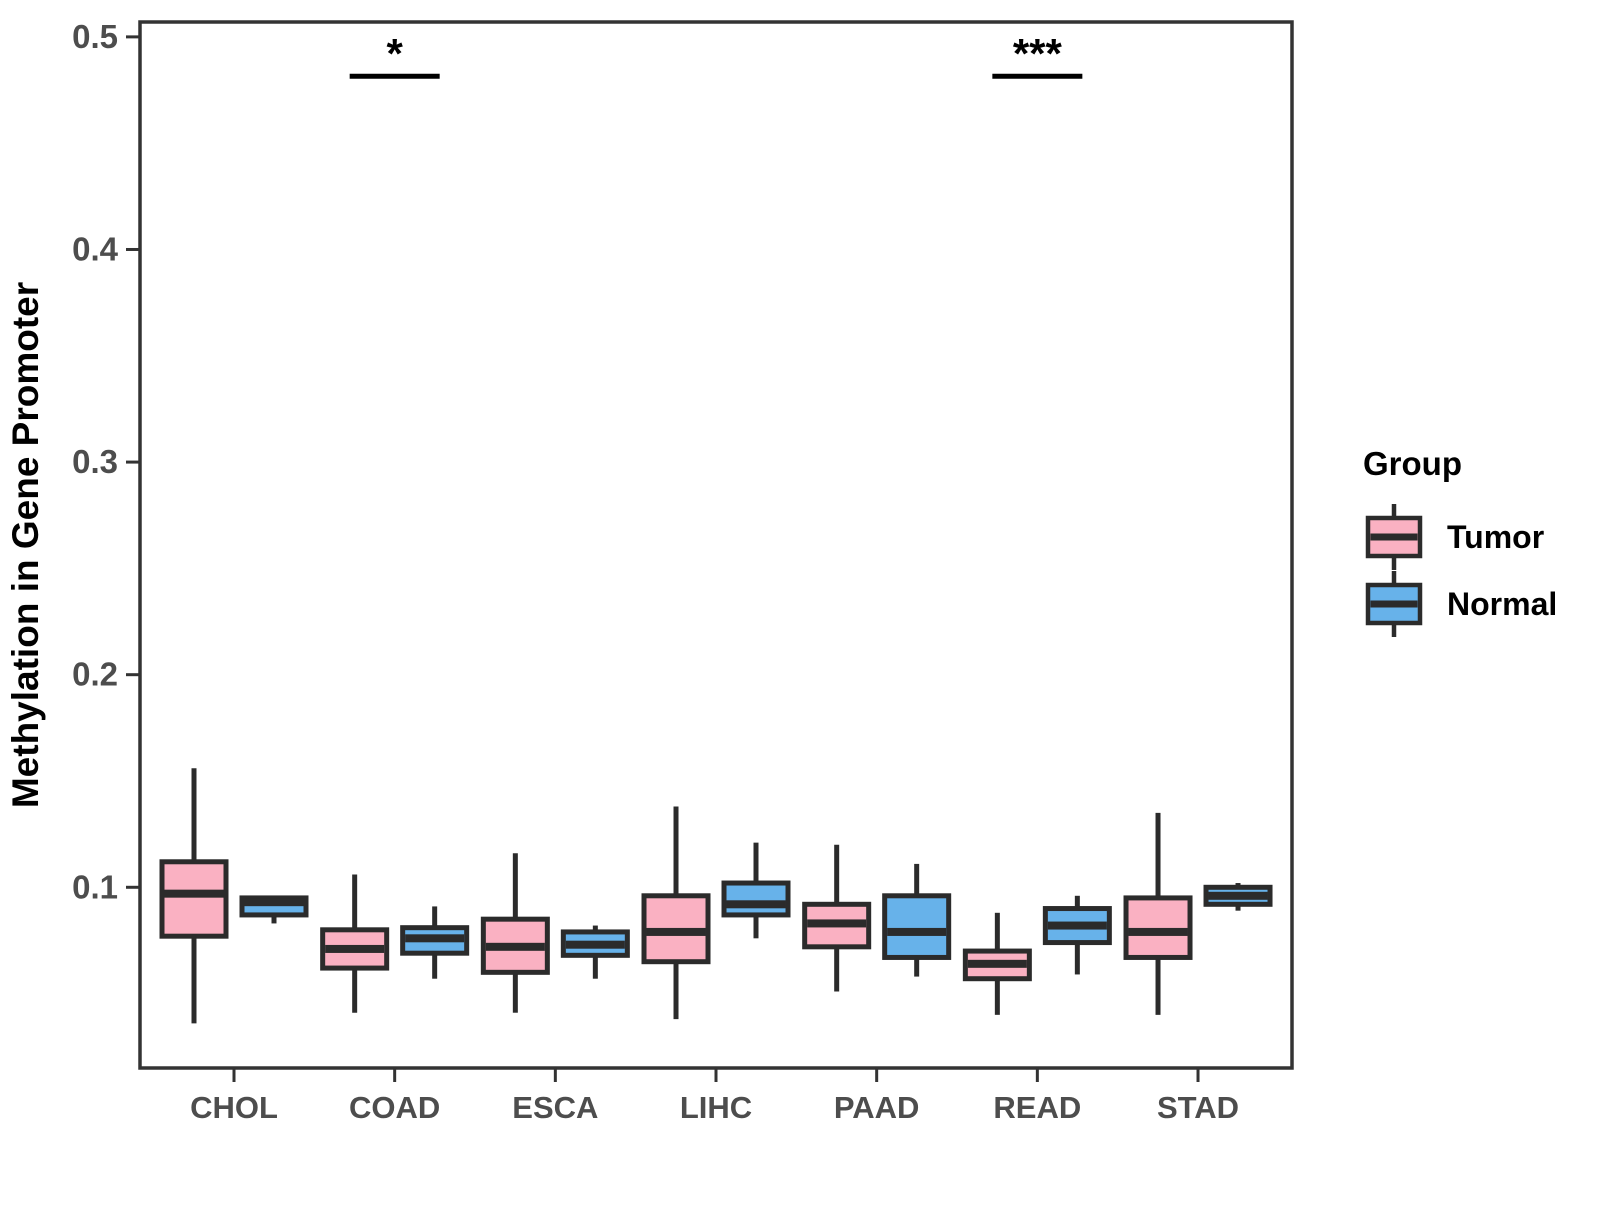  Describe the element at coordinates (1238, 895) in the screenshot. I see `boxplot-stad-normal-median` at that location.